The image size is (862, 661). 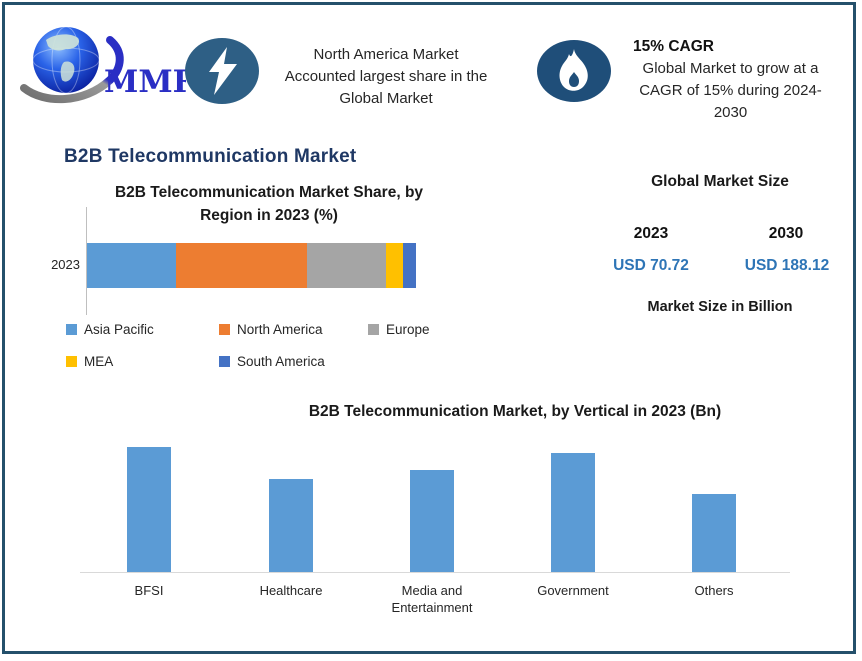 What do you see at coordinates (720, 307) in the screenshot?
I see `market-size-note: Market Size in Billion` at bounding box center [720, 307].